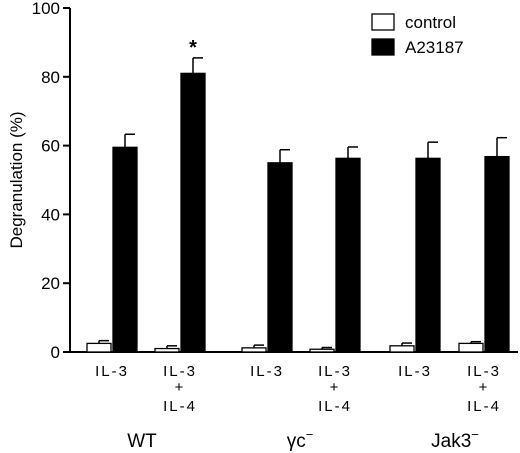 This screenshot has height=453, width=520. Describe the element at coordinates (430, 22) in the screenshot. I see `legend-label-control: control` at that location.